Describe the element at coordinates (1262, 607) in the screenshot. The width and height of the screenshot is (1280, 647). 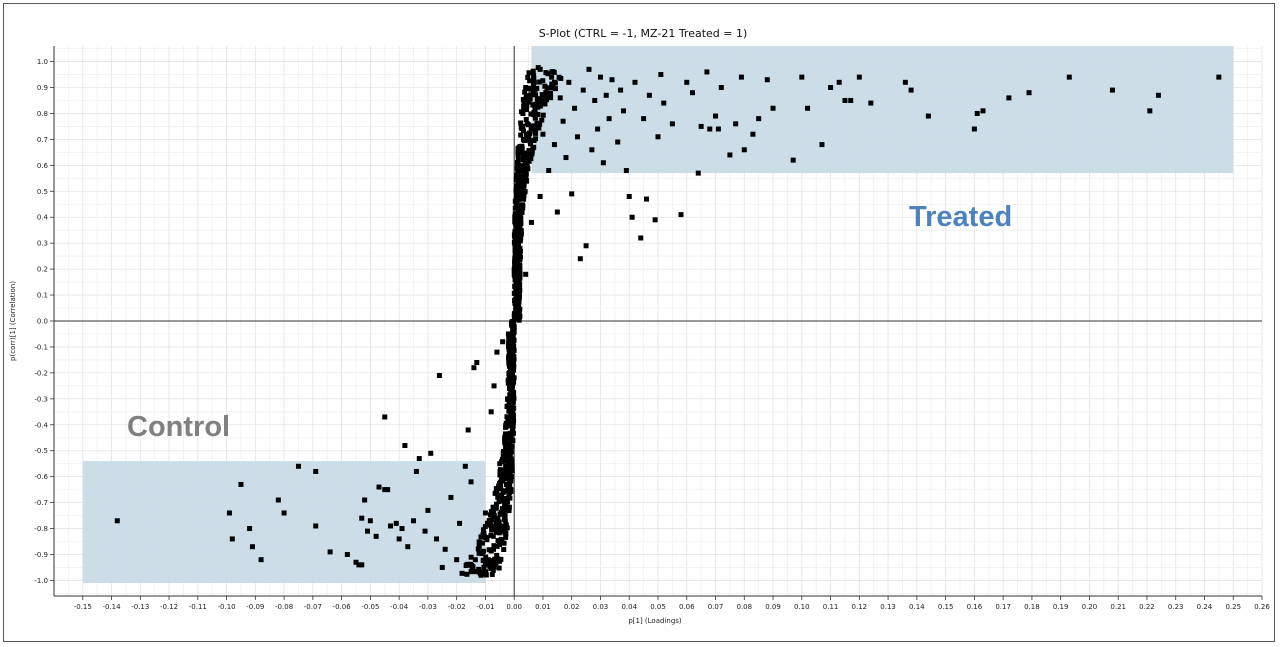
I see `x-tick-label: 0.26` at that location.